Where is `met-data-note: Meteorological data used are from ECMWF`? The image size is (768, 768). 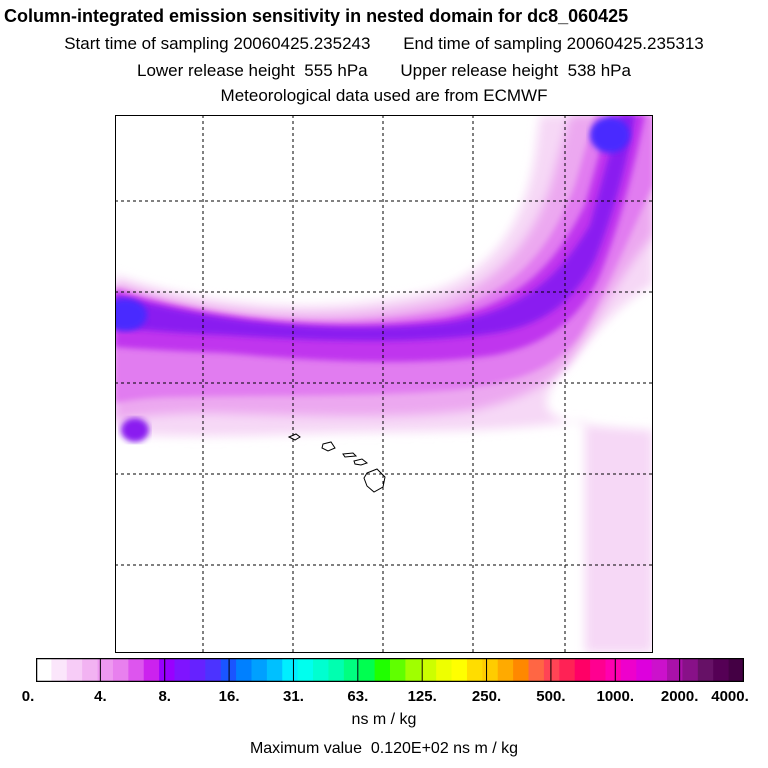
met-data-note: Meteorological data used are from ECMWF is located at coordinates (384, 95).